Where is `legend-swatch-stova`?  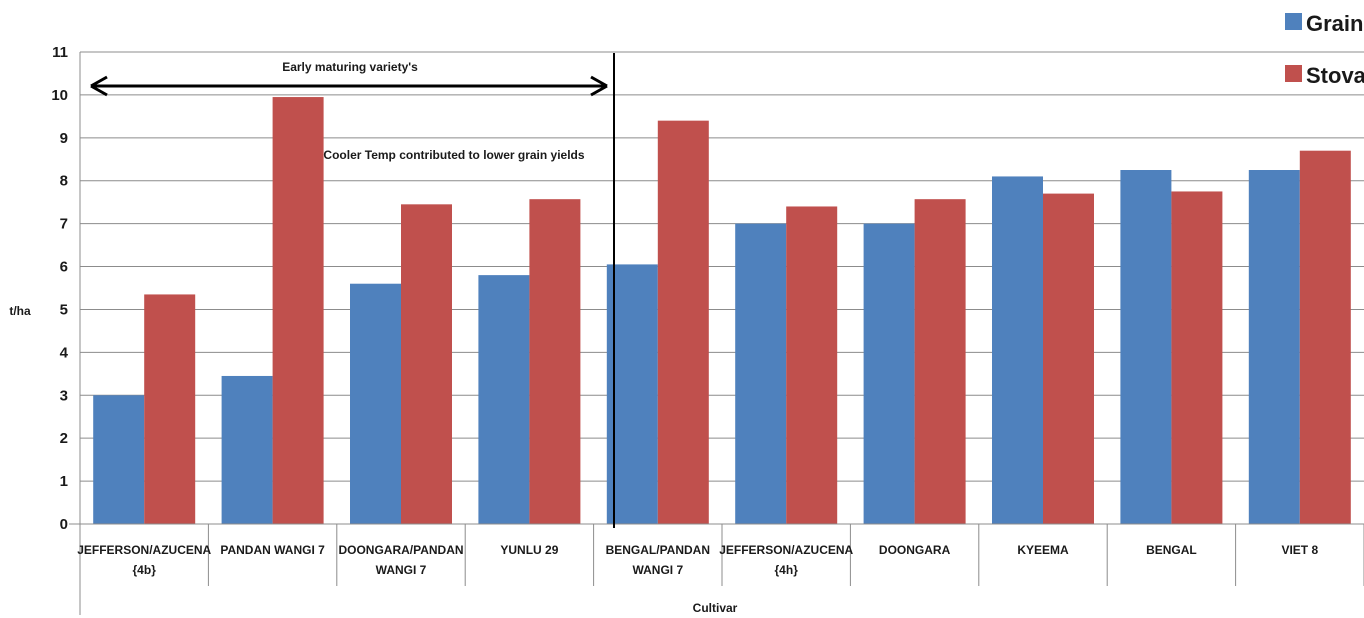 legend-swatch-stova is located at coordinates (1293, 73).